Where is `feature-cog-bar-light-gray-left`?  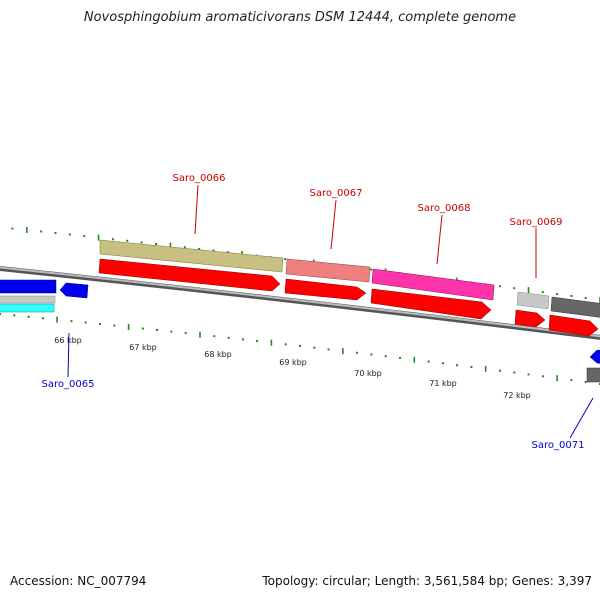 feature-cog-bar-light-gray-left is located at coordinates (28, 299).